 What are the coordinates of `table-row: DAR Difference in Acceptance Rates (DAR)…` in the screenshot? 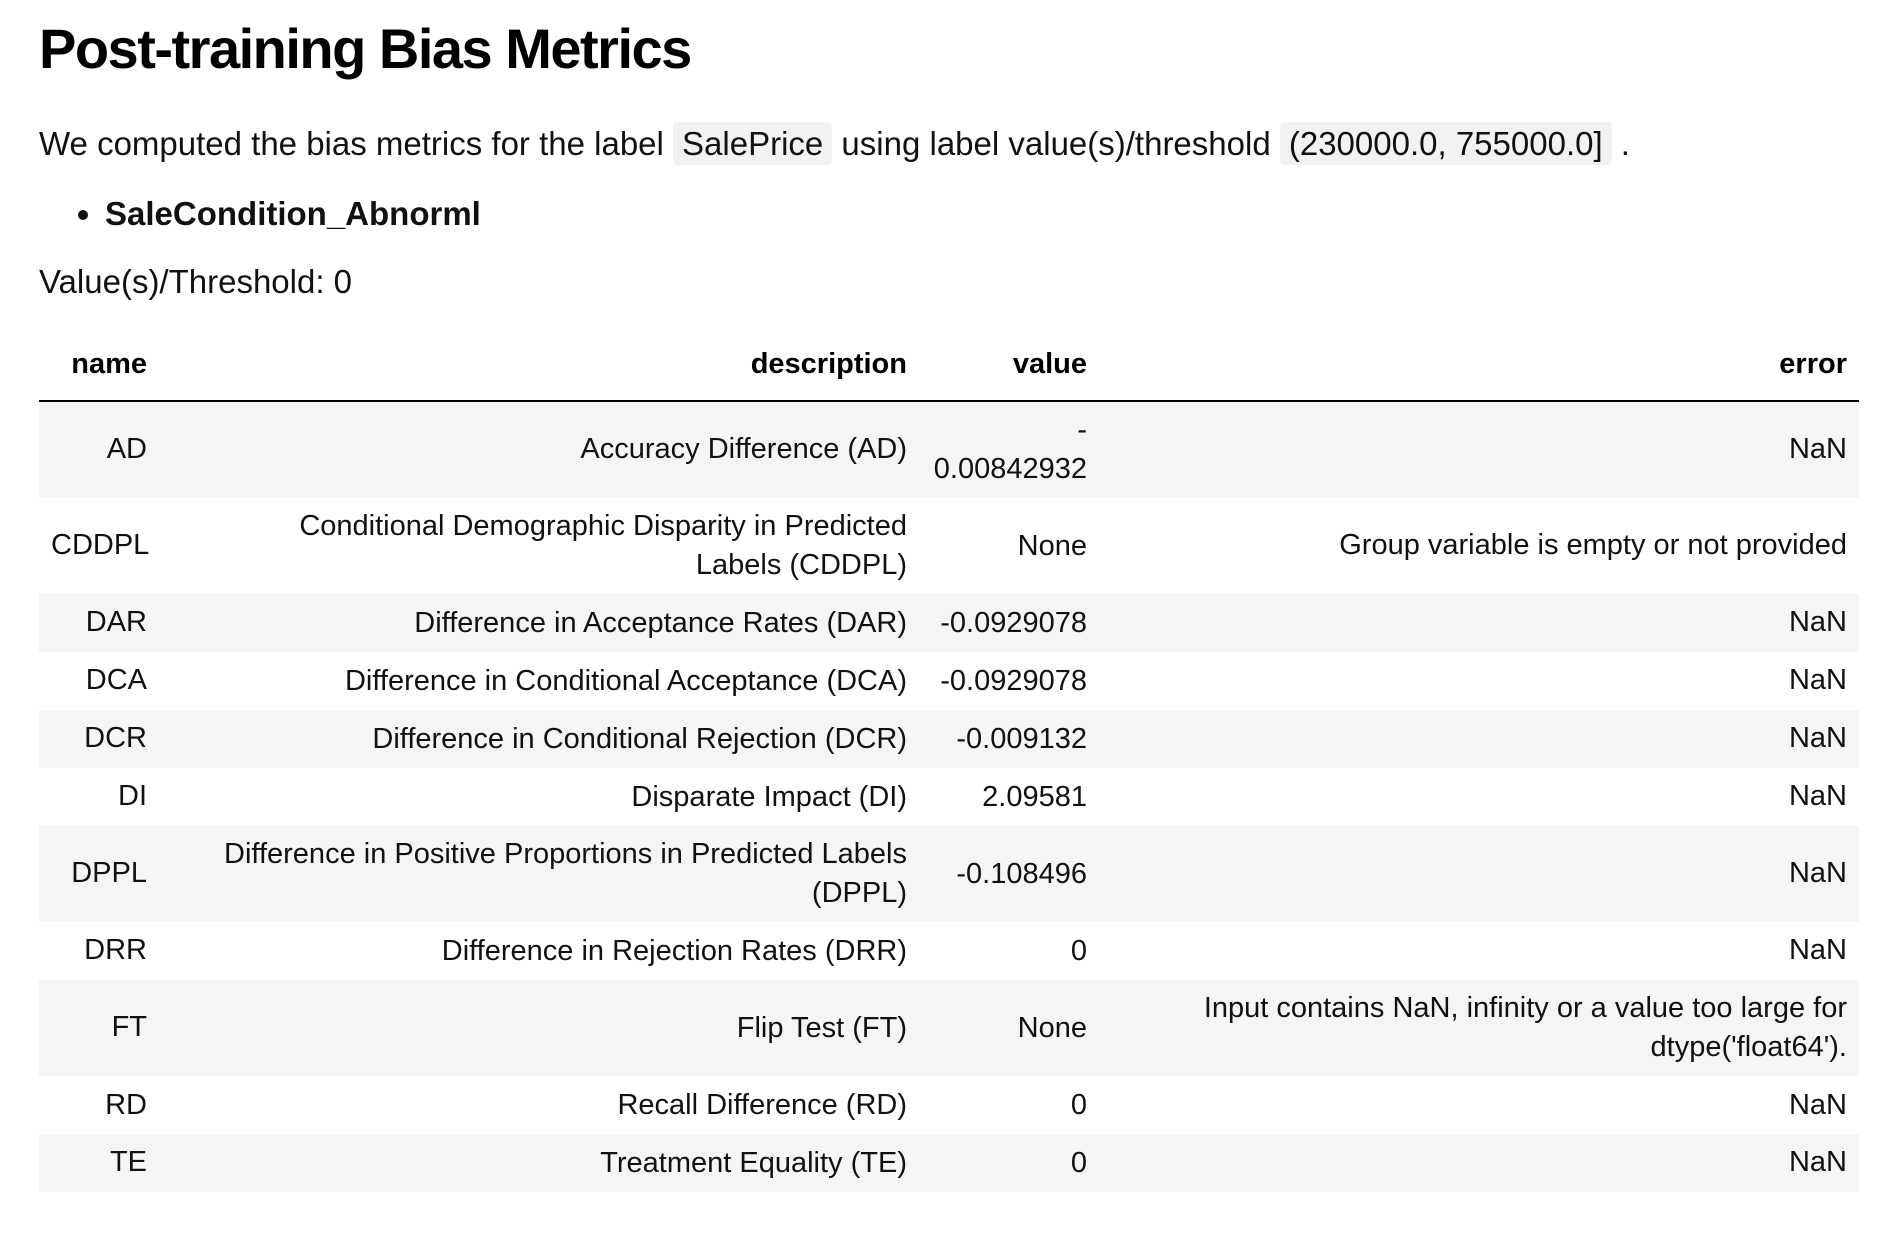 It's located at (949, 623).